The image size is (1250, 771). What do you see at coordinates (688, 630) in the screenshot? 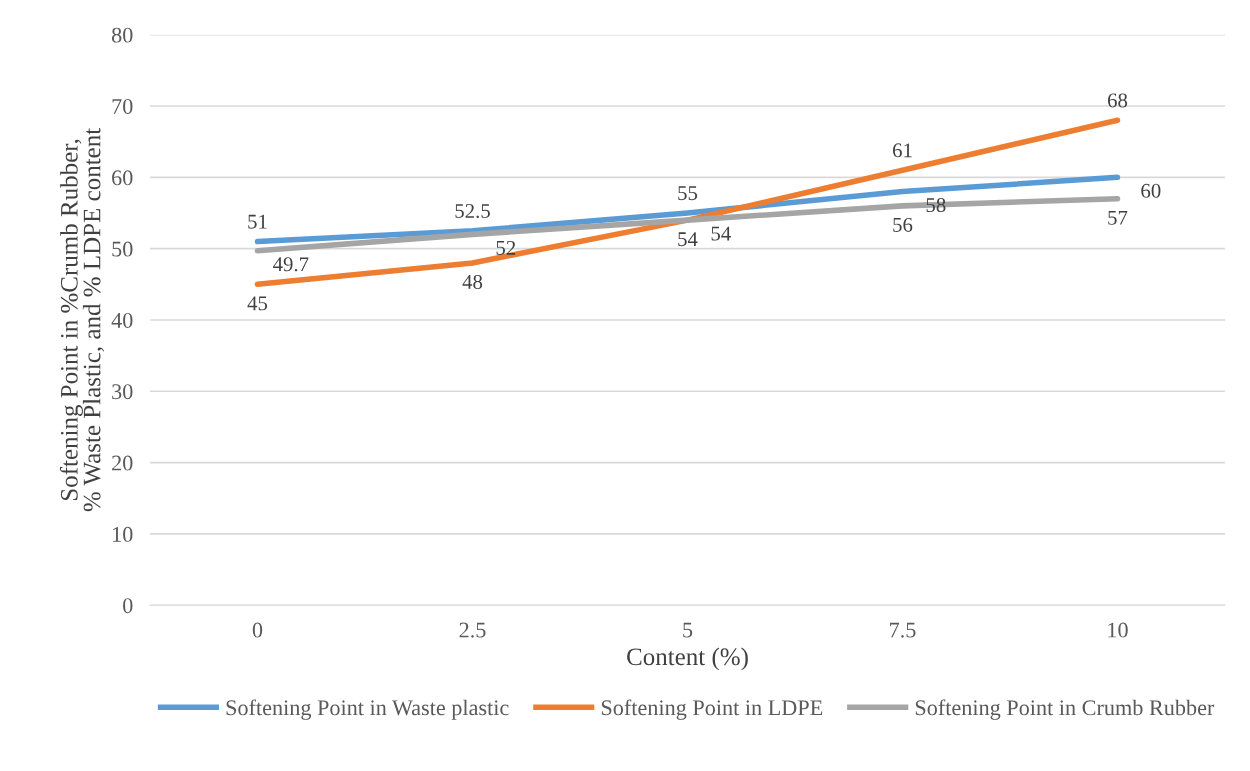
I see `x-tick-label: 5` at bounding box center [688, 630].